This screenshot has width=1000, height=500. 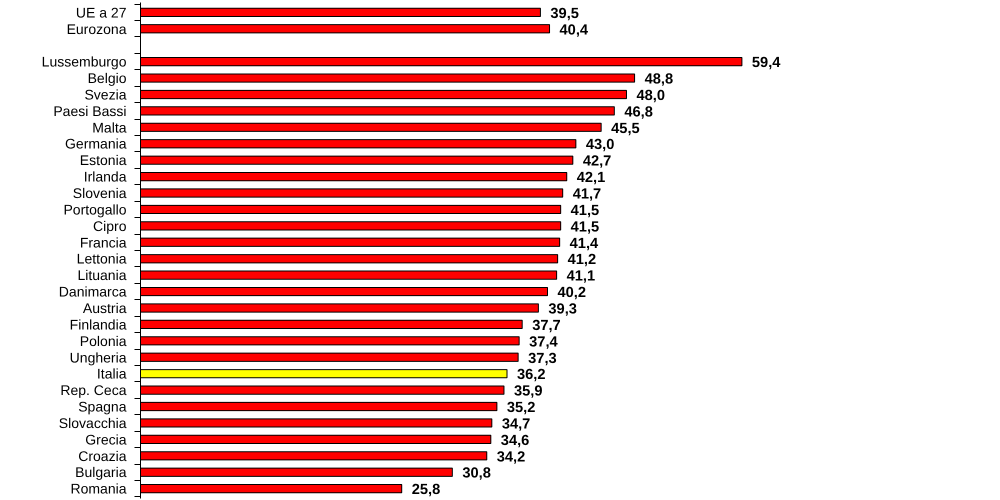 I want to click on y-tick-label: Bulgaria, so click(x=101, y=472).